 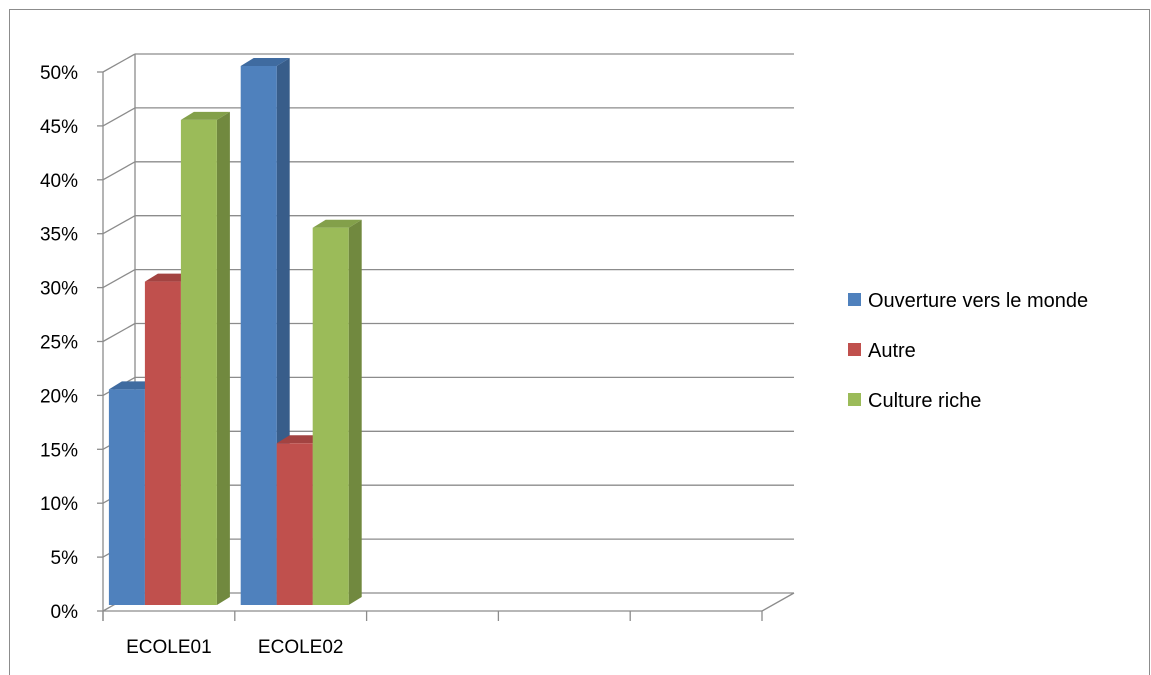 I want to click on x-category-label: ECOLE01, so click(x=169, y=647).